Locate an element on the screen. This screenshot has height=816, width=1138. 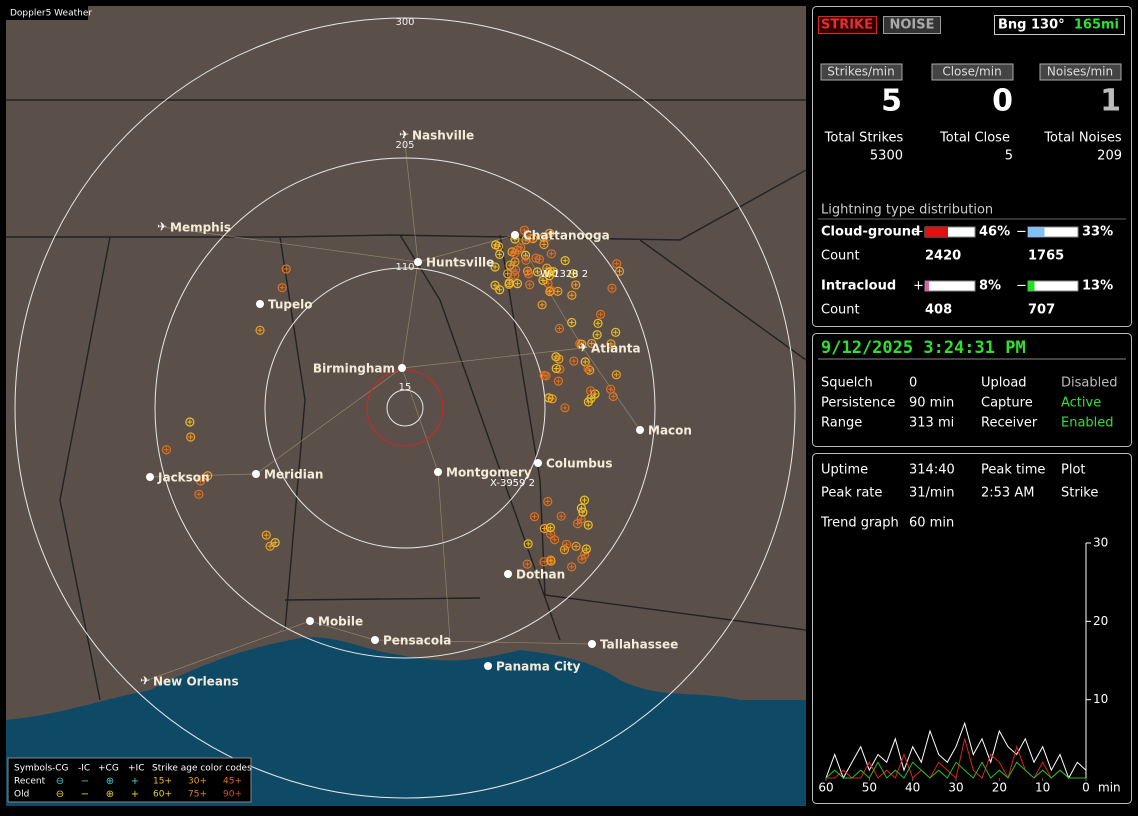
x-tick-label: 40 is located at coordinates (912, 788).